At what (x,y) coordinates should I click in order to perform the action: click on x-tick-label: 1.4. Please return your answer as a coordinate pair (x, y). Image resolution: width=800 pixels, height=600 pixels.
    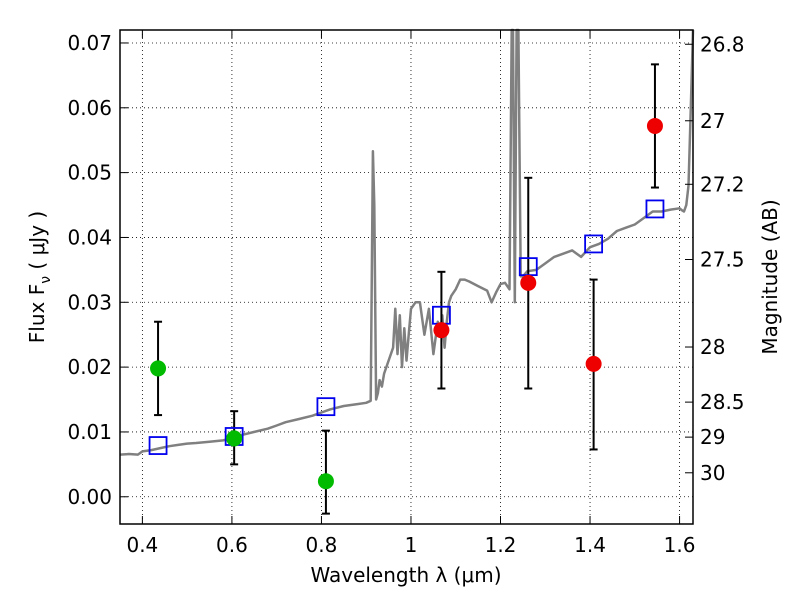
    Looking at the image, I should click on (590, 545).